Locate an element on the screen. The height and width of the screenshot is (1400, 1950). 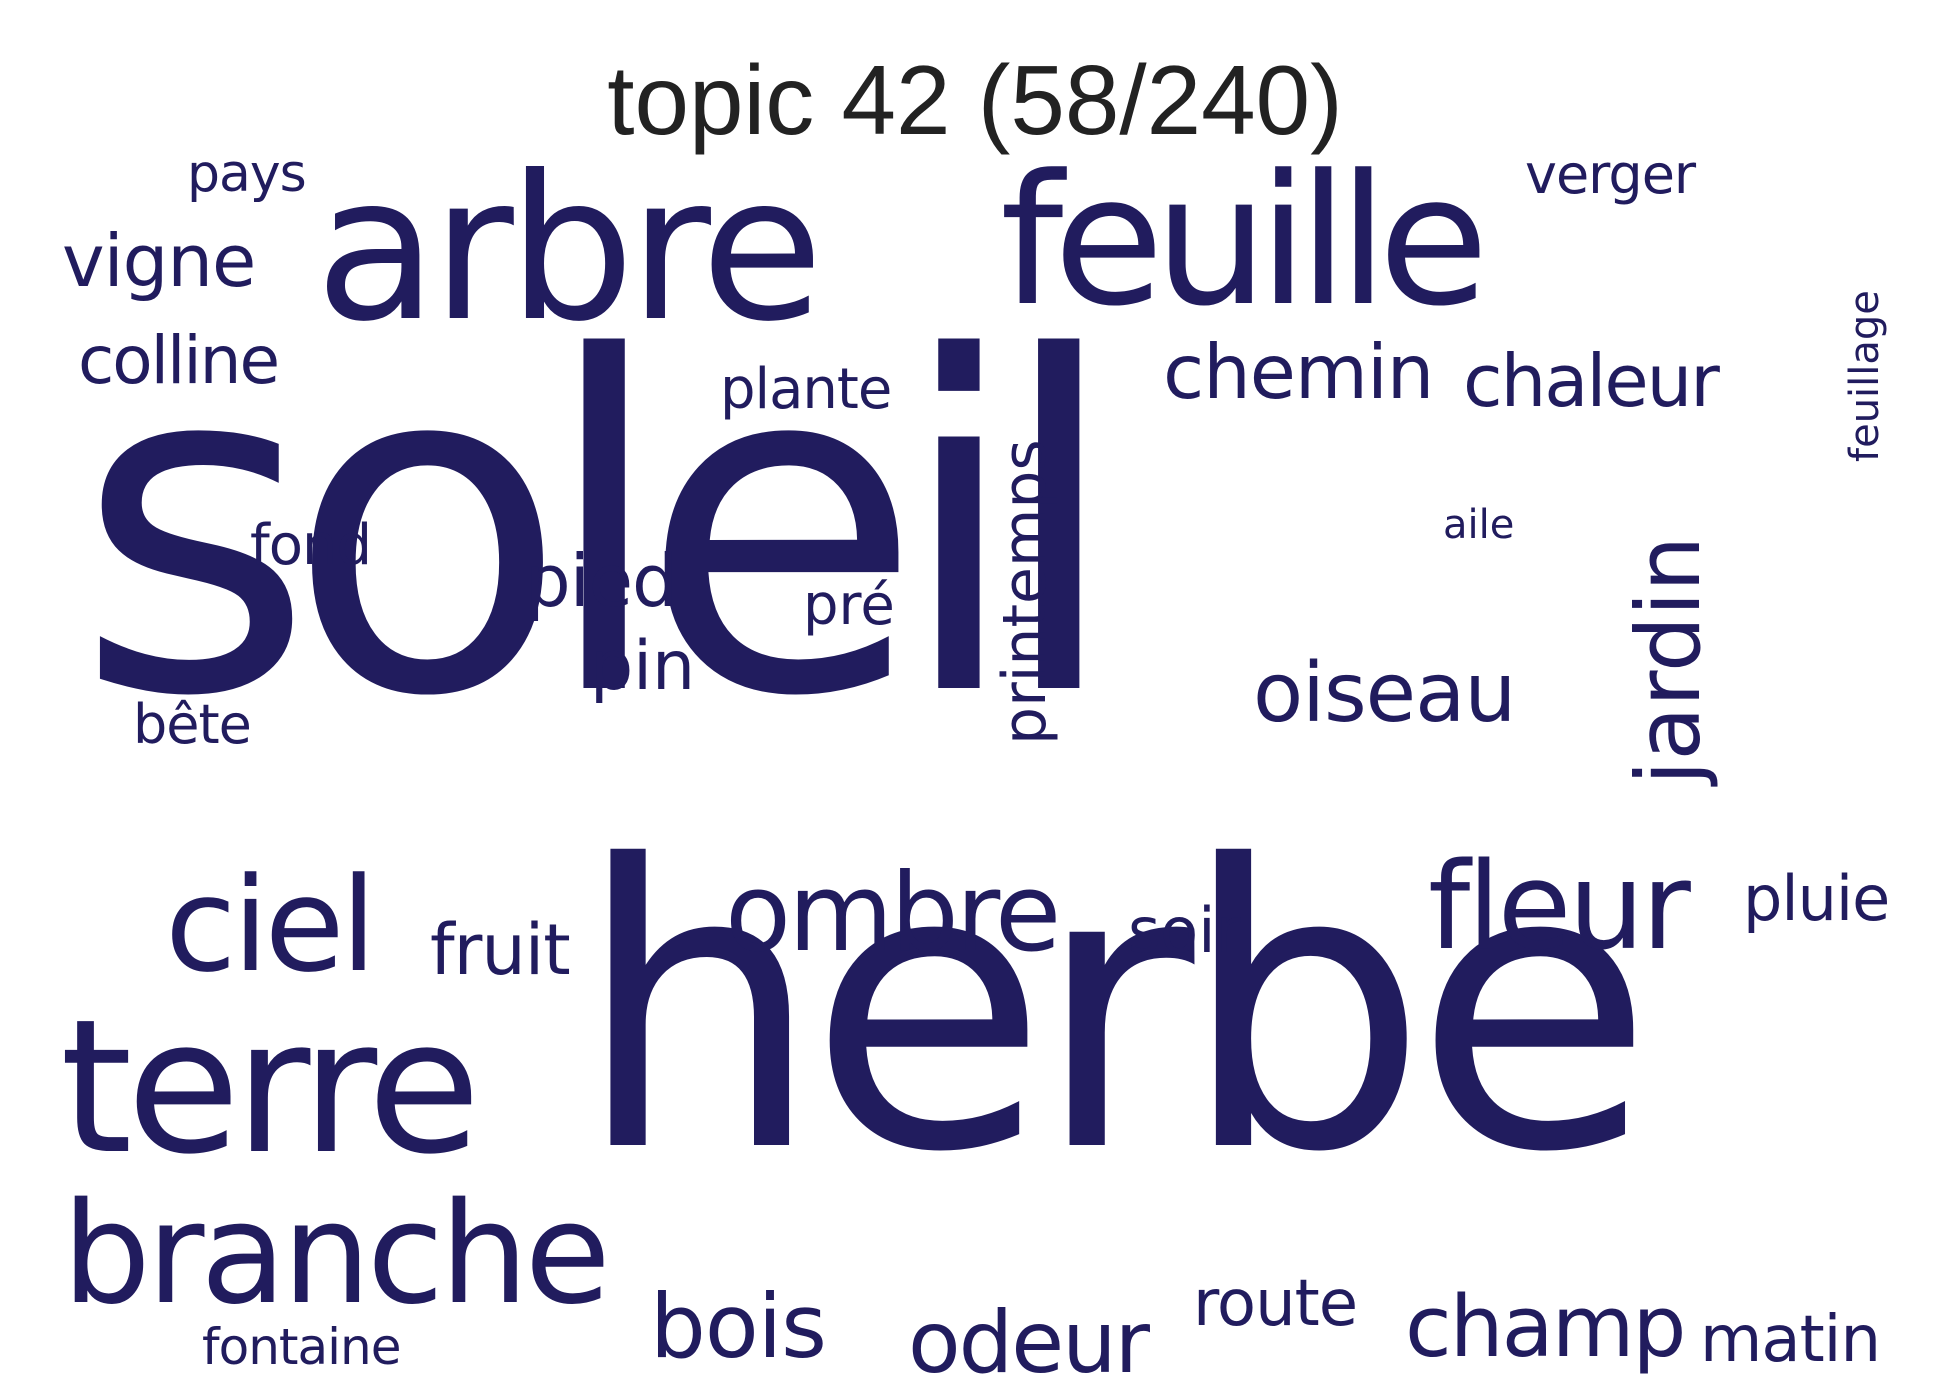
word-colline: colline is located at coordinates (179, 360).